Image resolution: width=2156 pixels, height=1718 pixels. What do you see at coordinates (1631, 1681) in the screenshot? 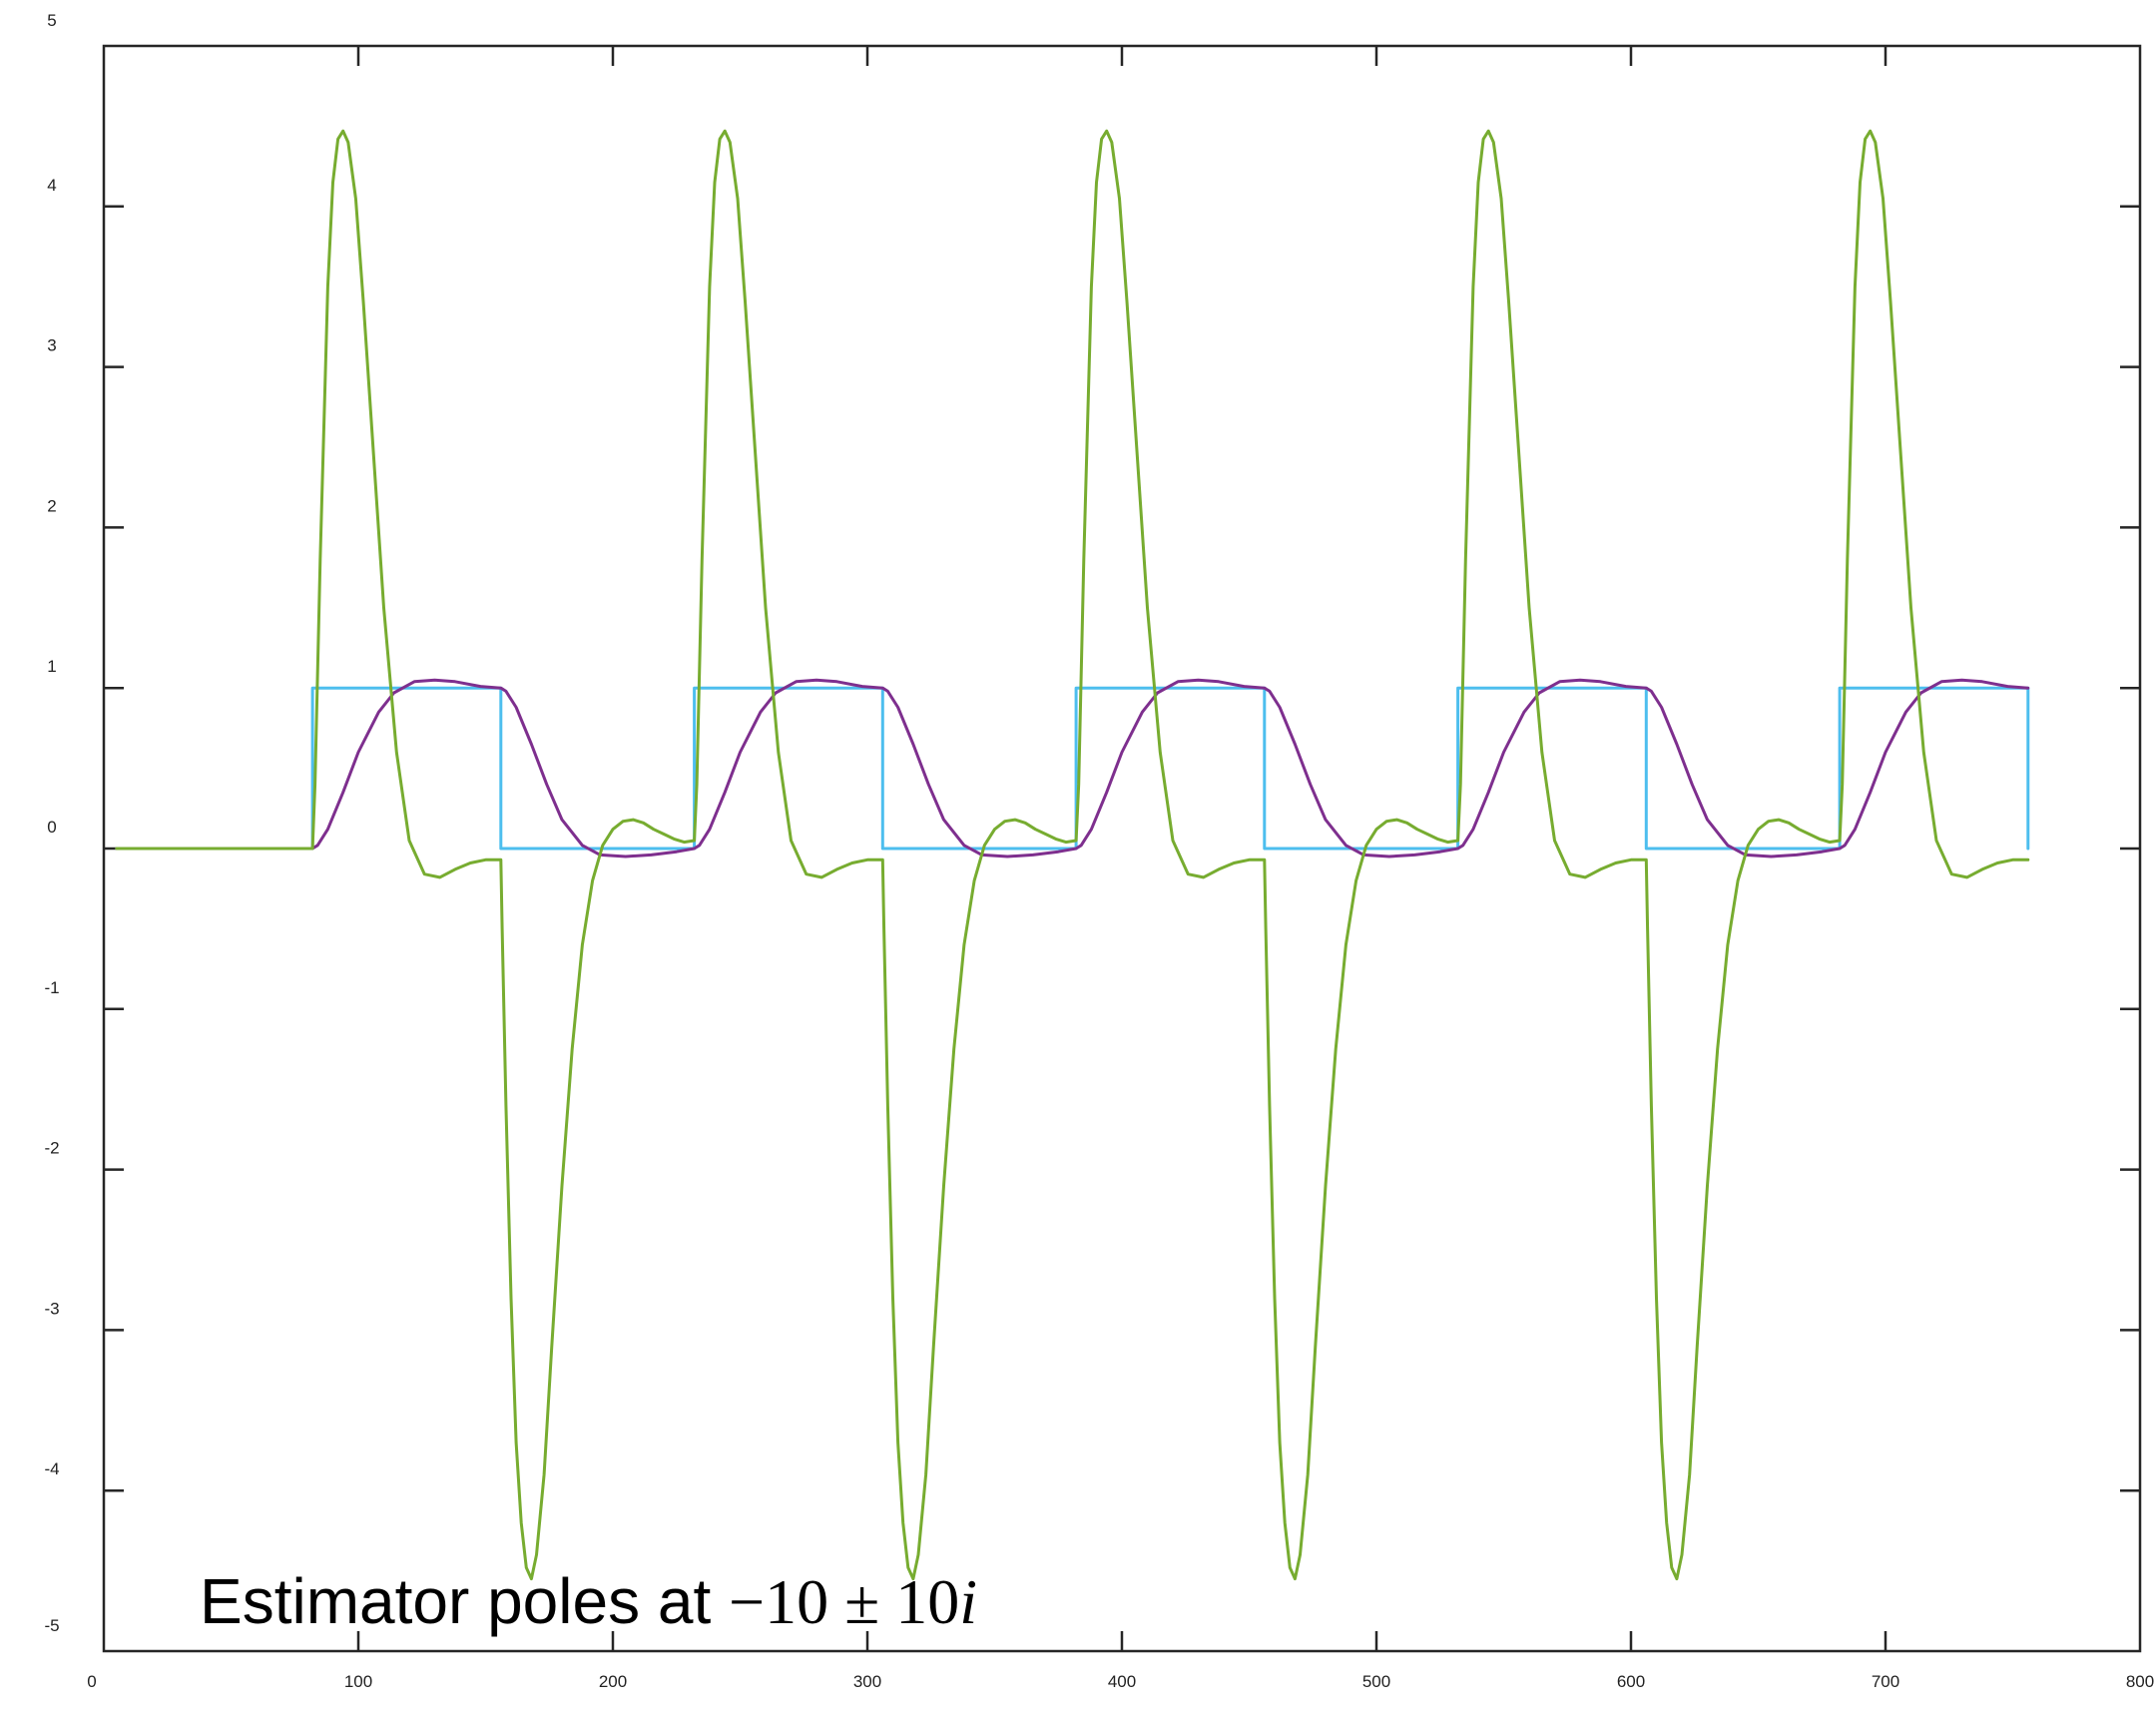
I see `x-tick-label: 600` at bounding box center [1631, 1681].